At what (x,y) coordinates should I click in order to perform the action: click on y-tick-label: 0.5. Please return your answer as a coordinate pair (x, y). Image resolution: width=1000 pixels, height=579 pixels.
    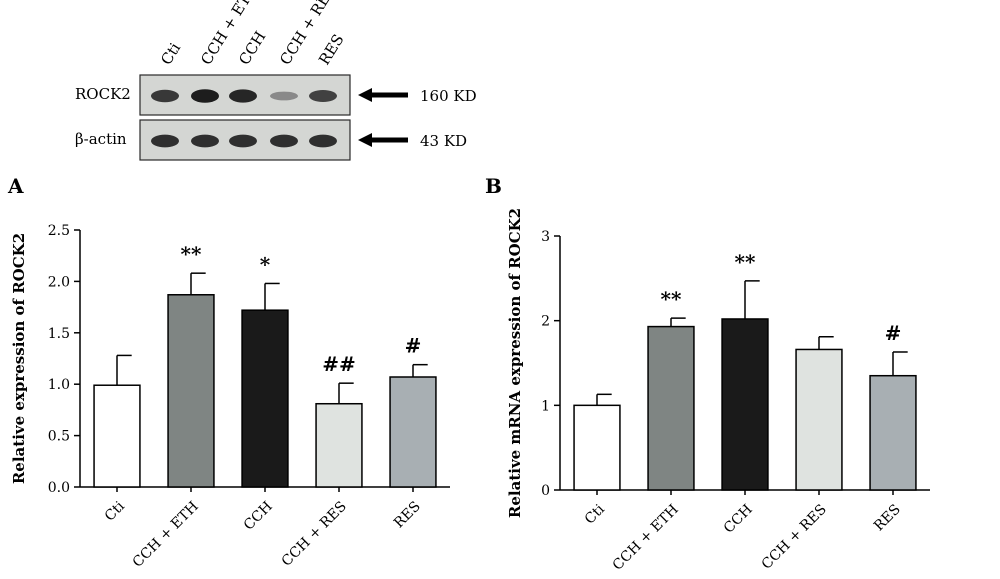
    Looking at the image, I should click on (59, 437).